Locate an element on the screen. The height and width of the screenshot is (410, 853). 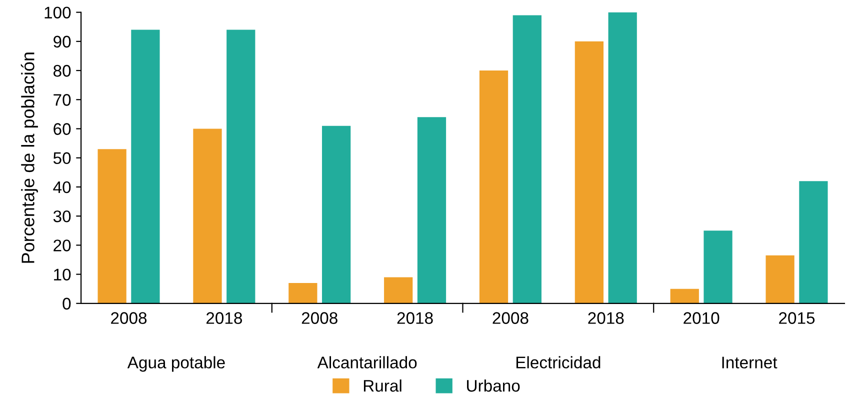
legend-label: Rural is located at coordinates (383, 385).